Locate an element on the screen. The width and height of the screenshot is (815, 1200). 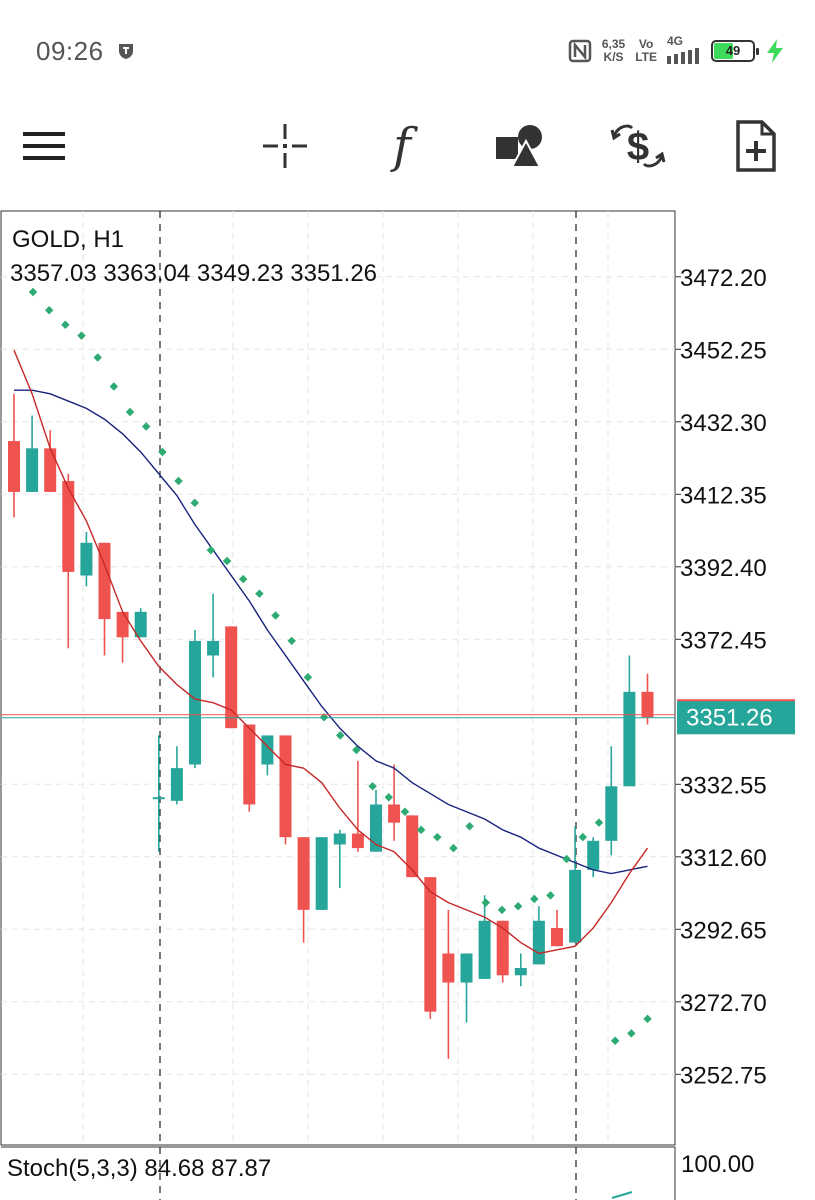
network-speed: 6,35 K/S is located at coordinates (613, 51).